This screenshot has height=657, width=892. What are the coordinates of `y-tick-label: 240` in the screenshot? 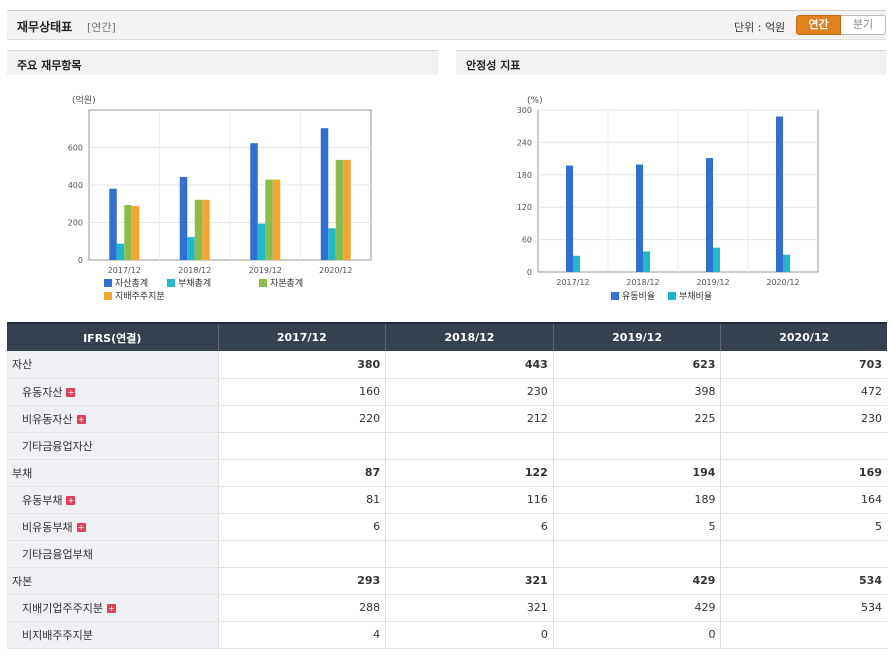 It's located at (524, 142).